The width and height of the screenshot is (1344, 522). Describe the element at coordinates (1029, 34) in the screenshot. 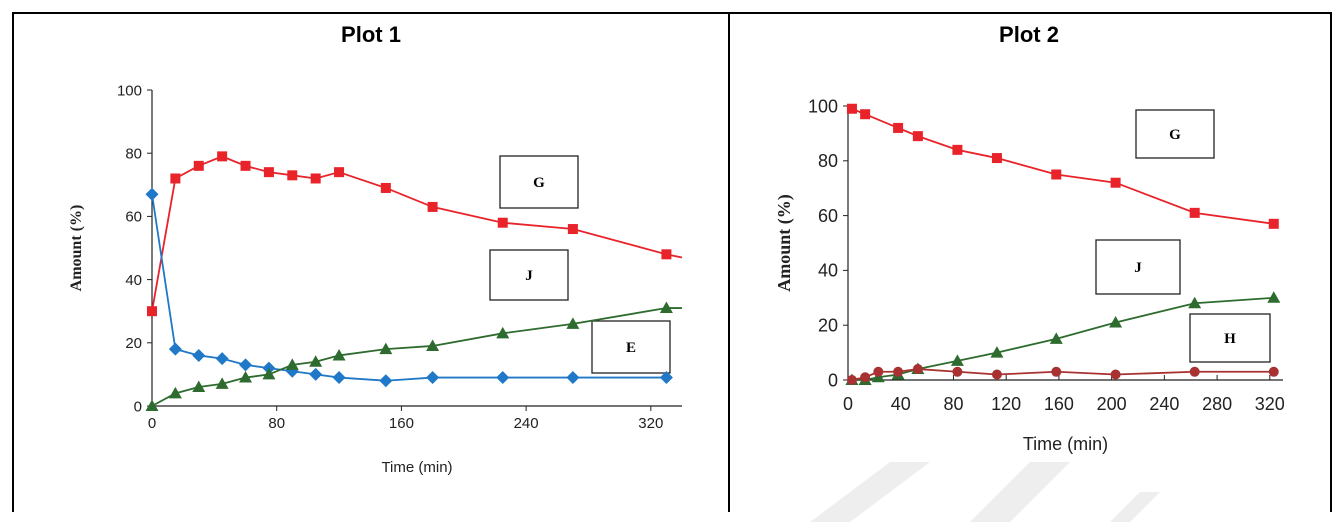

I see `plot-2-title: Plot 2` at that location.